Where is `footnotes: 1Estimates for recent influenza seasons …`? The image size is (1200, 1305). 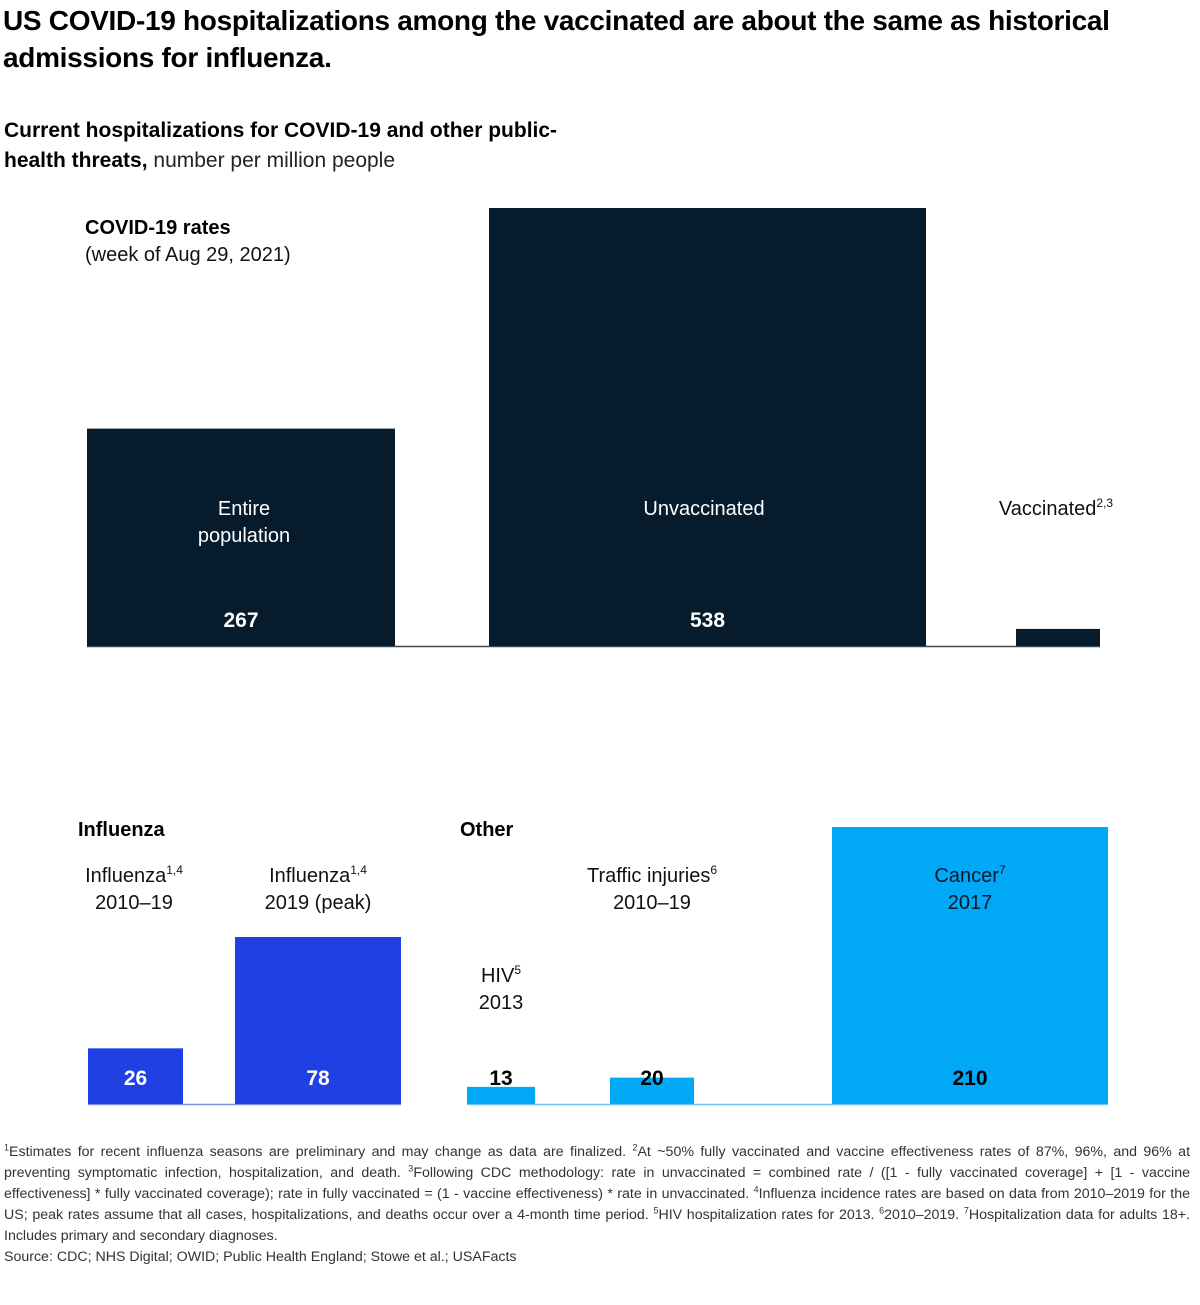 footnotes: 1Estimates for recent influenza seasons … is located at coordinates (597, 1205).